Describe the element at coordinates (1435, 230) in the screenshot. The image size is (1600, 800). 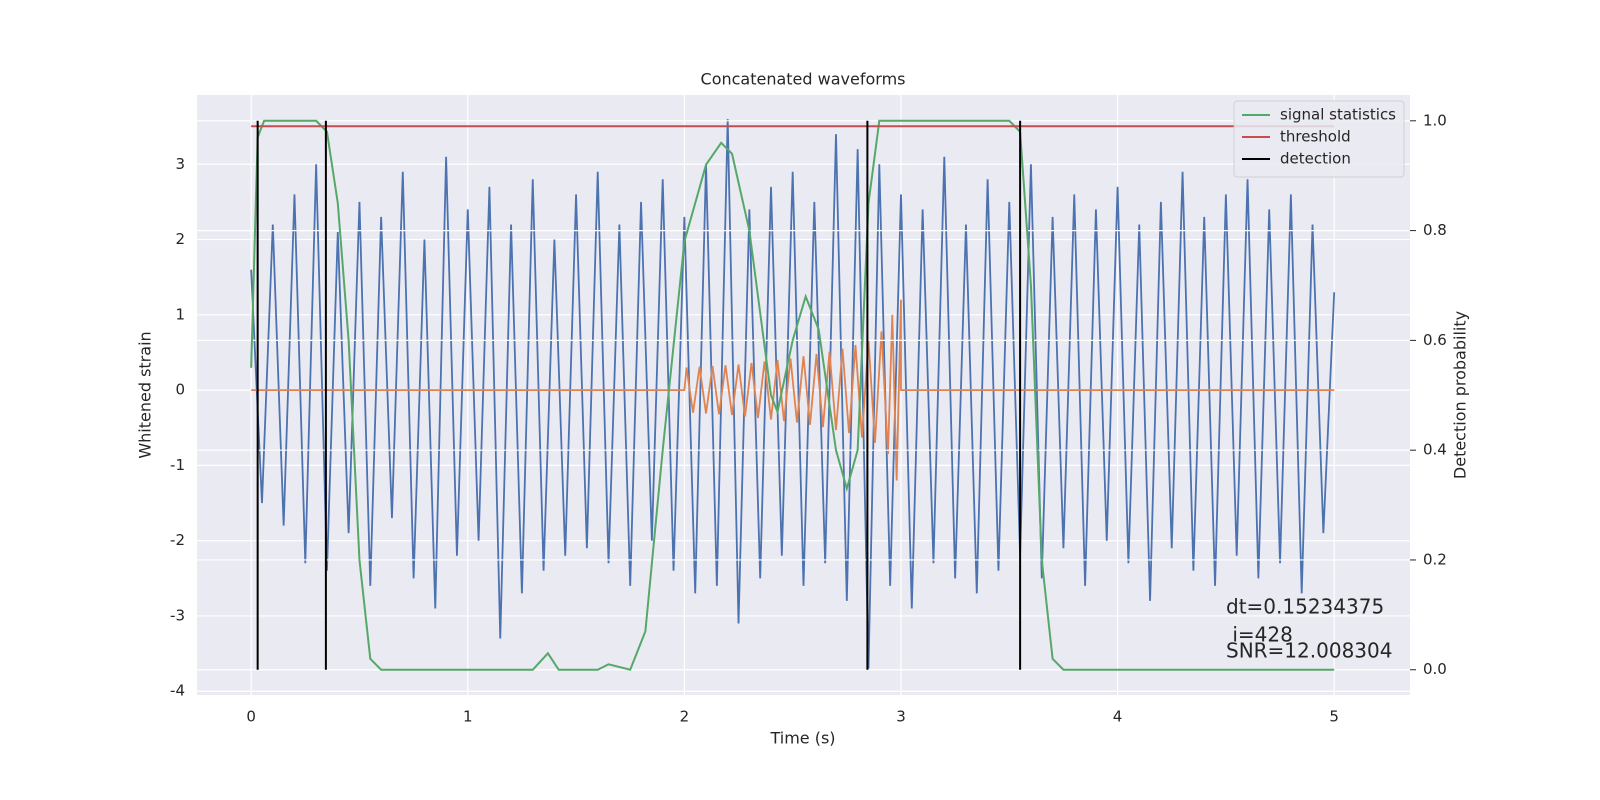
I see `y2-tick-label: 0.8` at that location.